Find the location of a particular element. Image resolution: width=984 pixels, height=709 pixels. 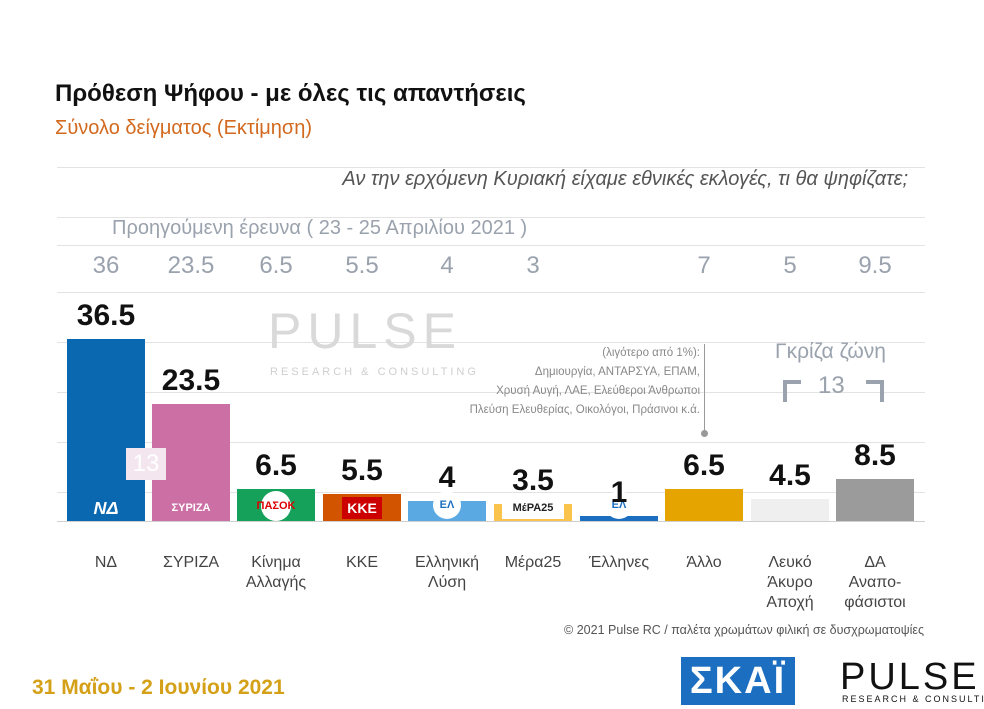

other-note-dot is located at coordinates (704, 433).